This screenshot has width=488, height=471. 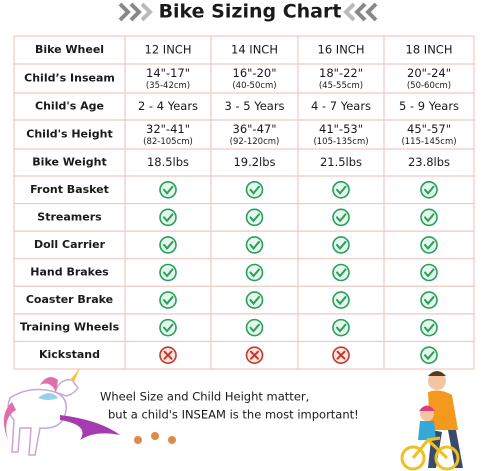 What do you see at coordinates (340, 142) in the screenshot?
I see `cell-metric: (105-135cm)` at bounding box center [340, 142].